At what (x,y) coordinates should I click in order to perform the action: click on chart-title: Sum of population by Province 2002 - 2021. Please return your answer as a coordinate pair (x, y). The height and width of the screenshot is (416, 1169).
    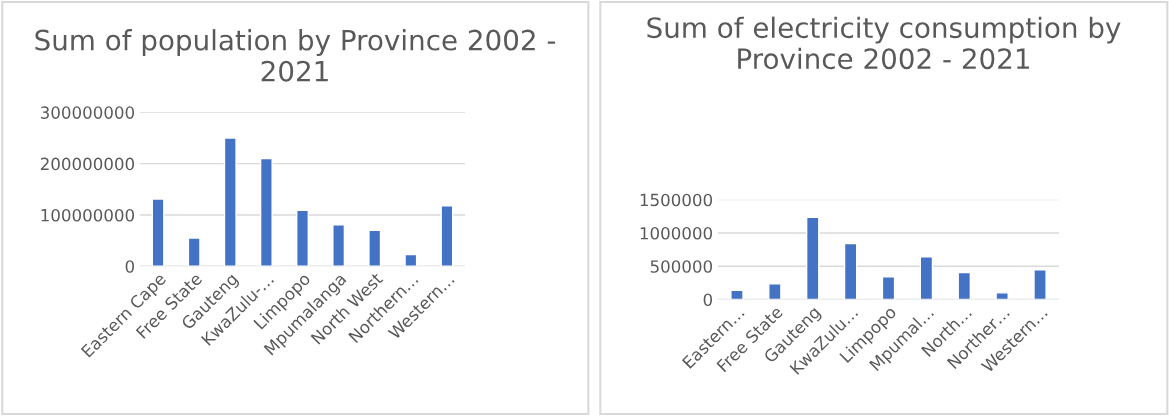
    Looking at the image, I should click on (295, 55).